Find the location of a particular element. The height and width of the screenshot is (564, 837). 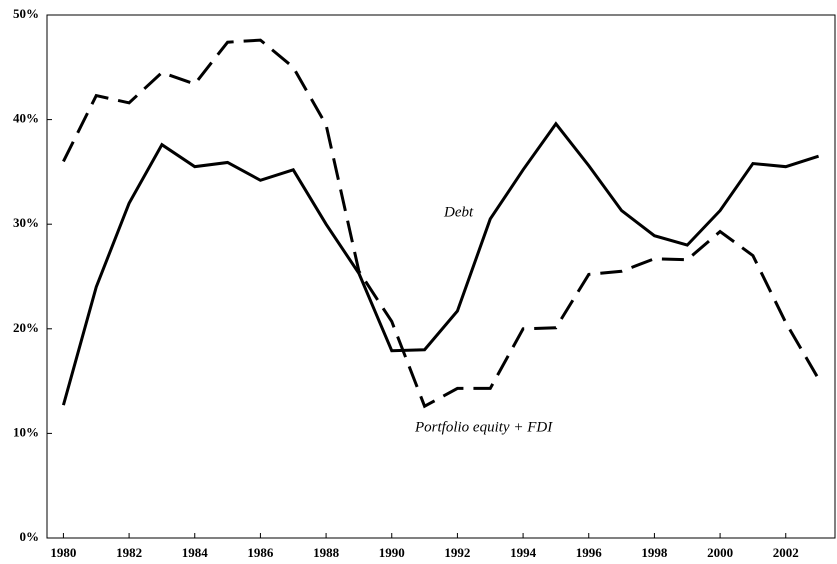

x-tick-label: 1984 is located at coordinates (195, 552).